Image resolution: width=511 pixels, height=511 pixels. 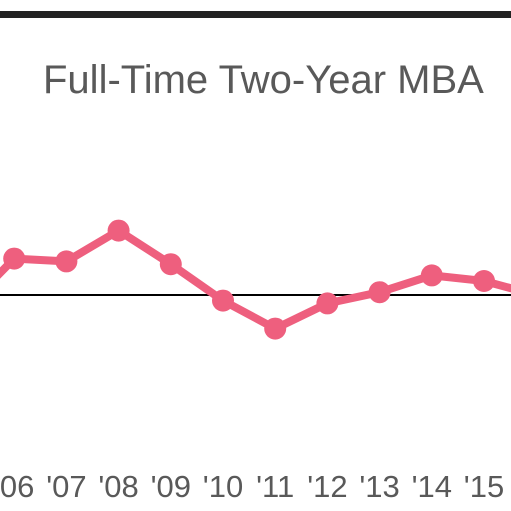 I want to click on top-frame-line, so click(x=255, y=14).